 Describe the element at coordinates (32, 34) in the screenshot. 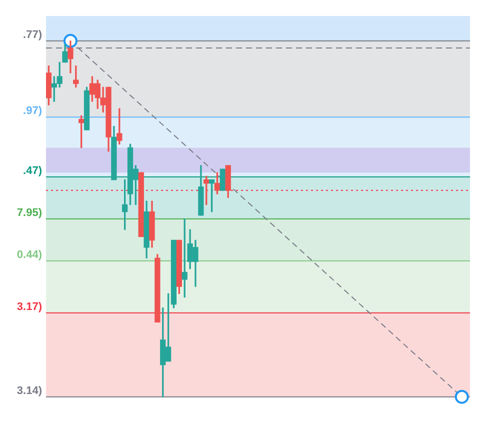

I see `text: .77)` at that location.